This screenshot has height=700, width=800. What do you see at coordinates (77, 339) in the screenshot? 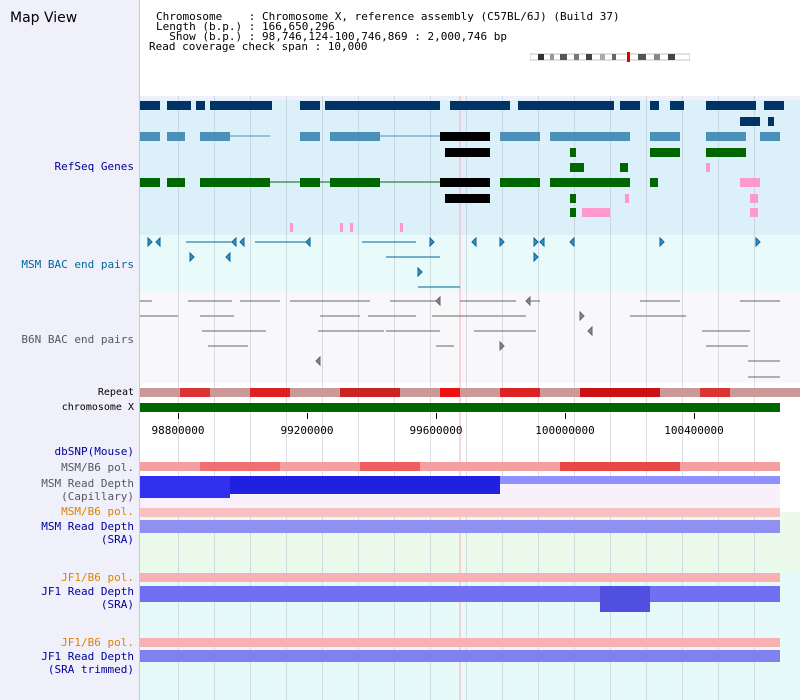
I see `track-label-b6n-bac: B6N BAC end pairs` at bounding box center [77, 339].